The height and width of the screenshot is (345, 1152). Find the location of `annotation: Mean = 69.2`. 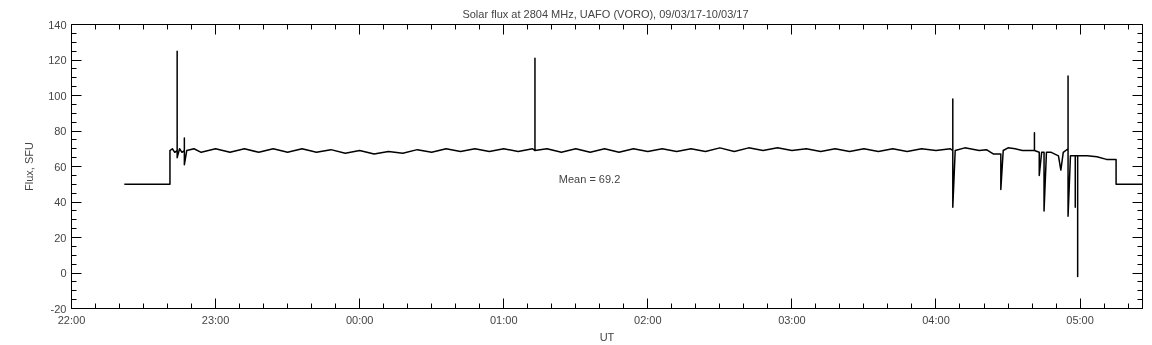

annotation: Mean = 69.2 is located at coordinates (589, 179).